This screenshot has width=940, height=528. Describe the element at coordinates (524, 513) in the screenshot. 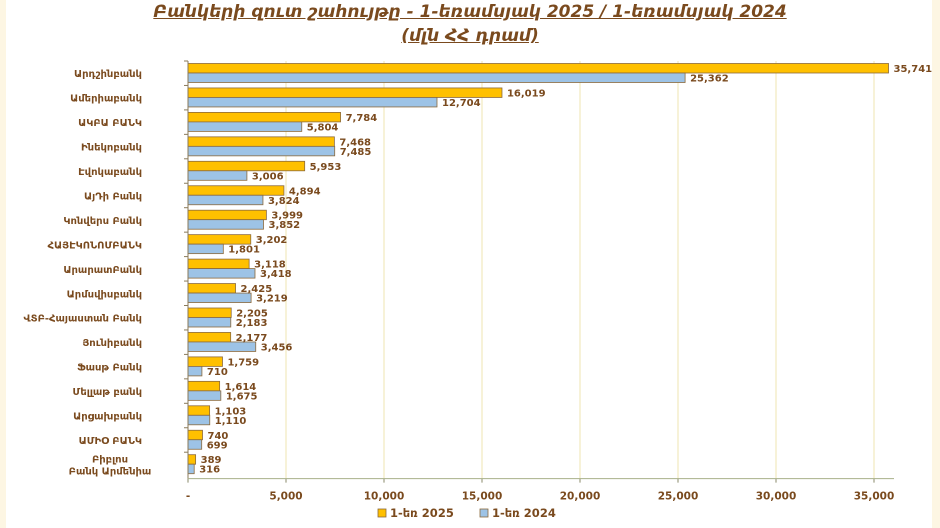

I see `legend-label: 1-եռ 2024` at that location.